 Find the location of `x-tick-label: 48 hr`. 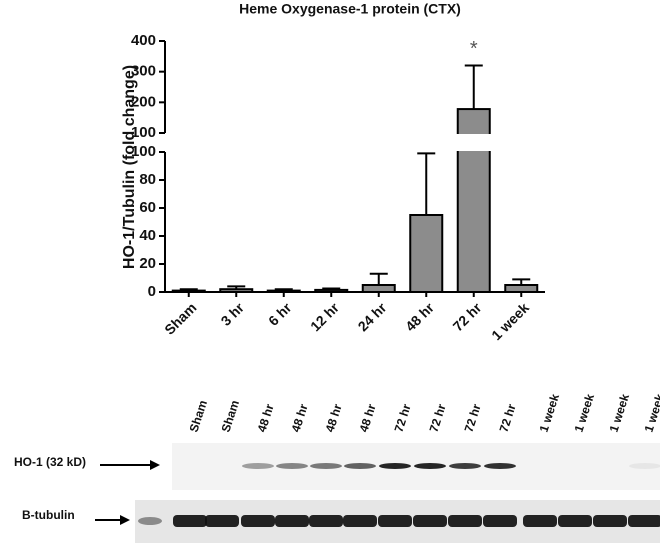

x-tick-label: 48 hr is located at coordinates (419, 316).